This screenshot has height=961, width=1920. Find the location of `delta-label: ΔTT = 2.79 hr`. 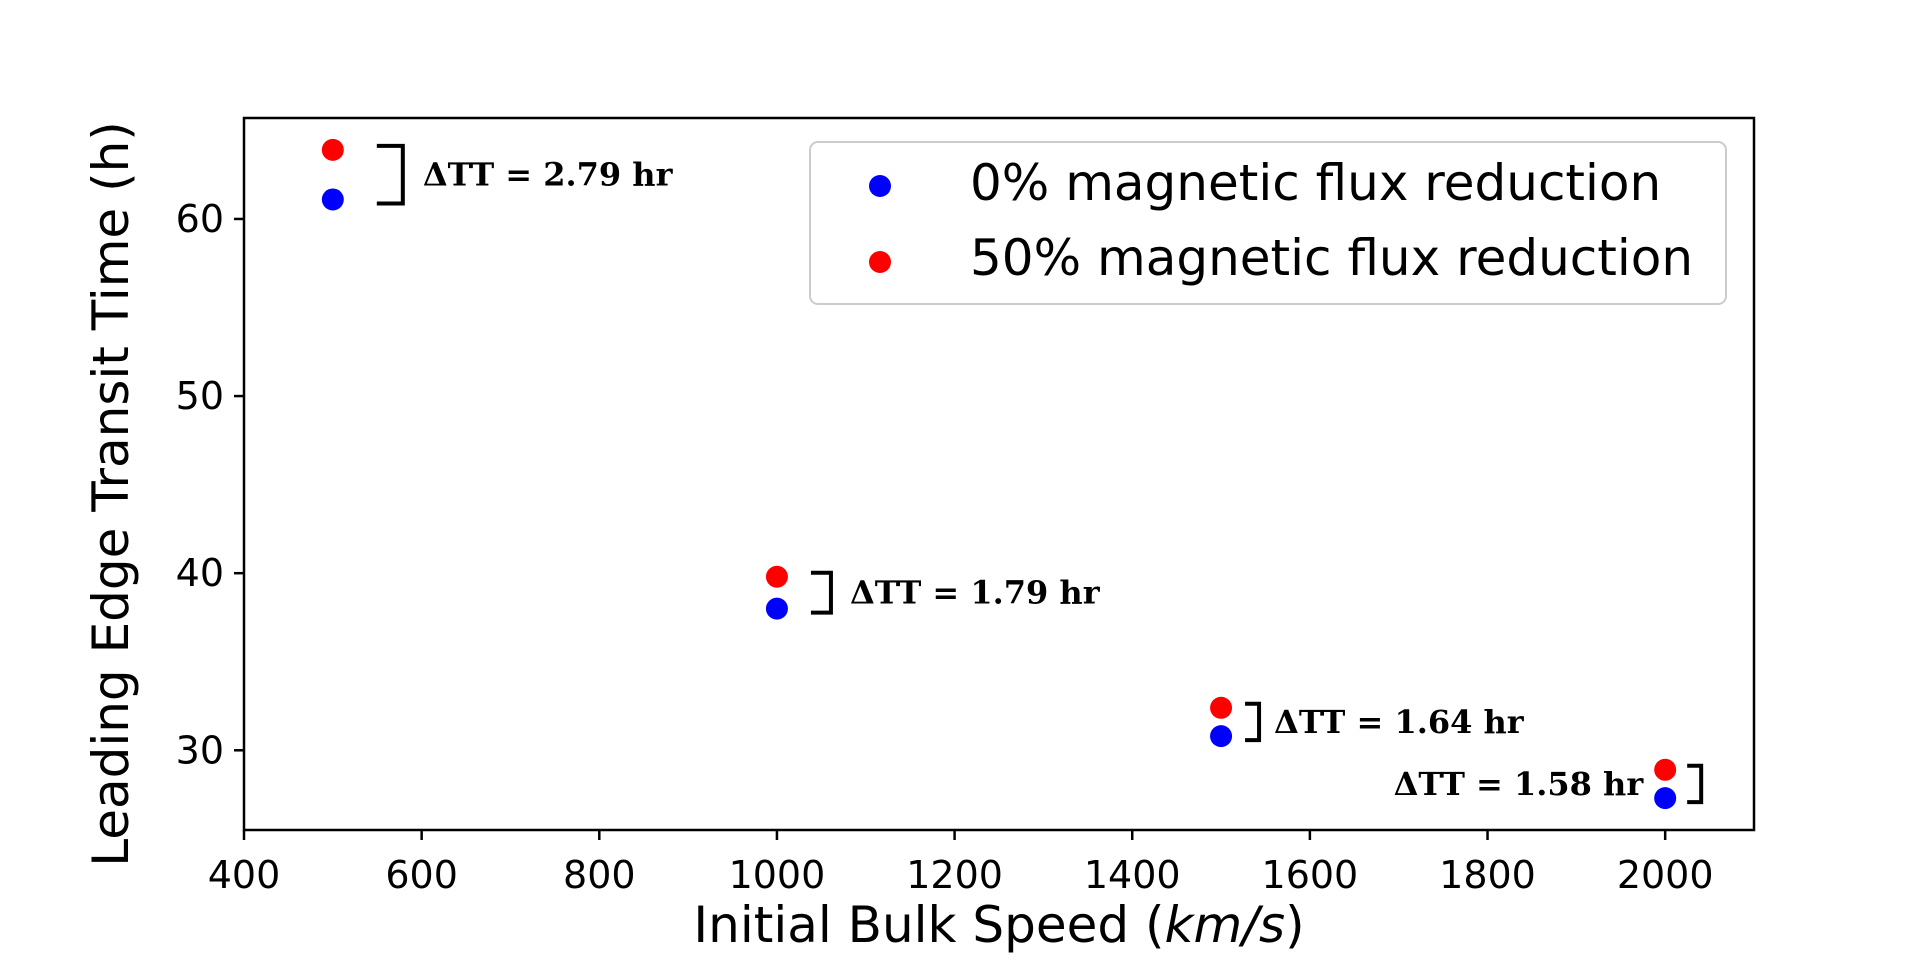

delta-label: ΔTT = 2.79 hr is located at coordinates (548, 175).